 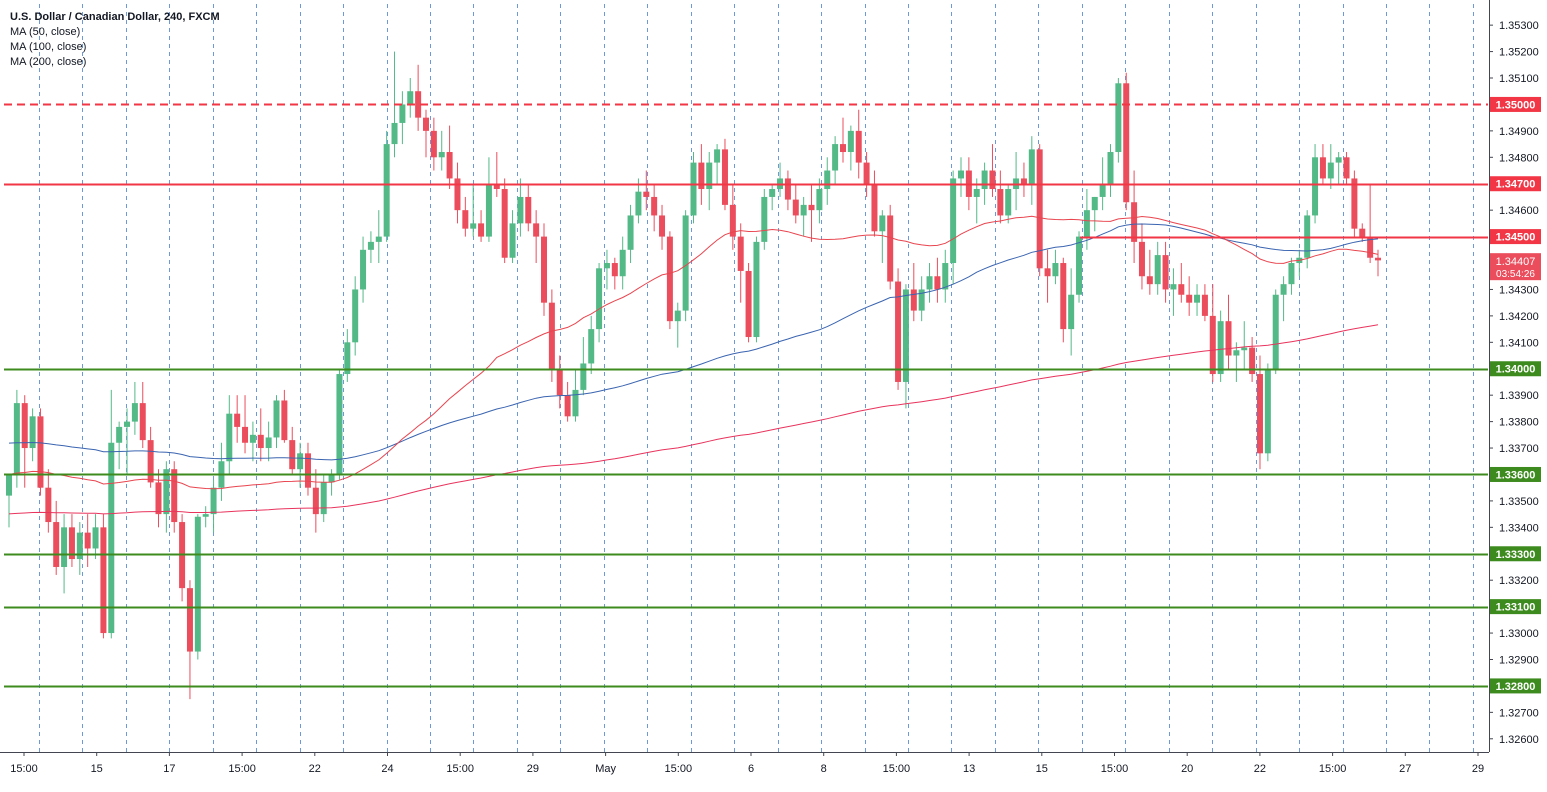 What do you see at coordinates (824, 769) in the screenshot?
I see `time-tick-label: 8` at bounding box center [824, 769].